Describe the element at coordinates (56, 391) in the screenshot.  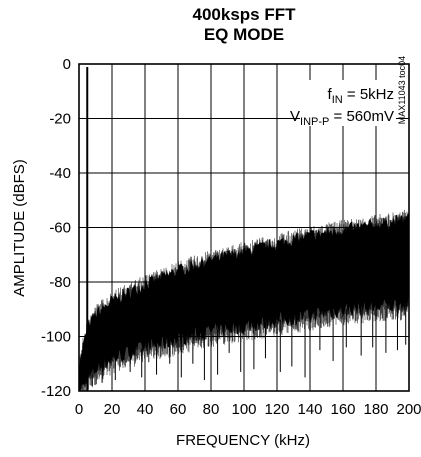
I see `y-tick-label: -120` at that location.